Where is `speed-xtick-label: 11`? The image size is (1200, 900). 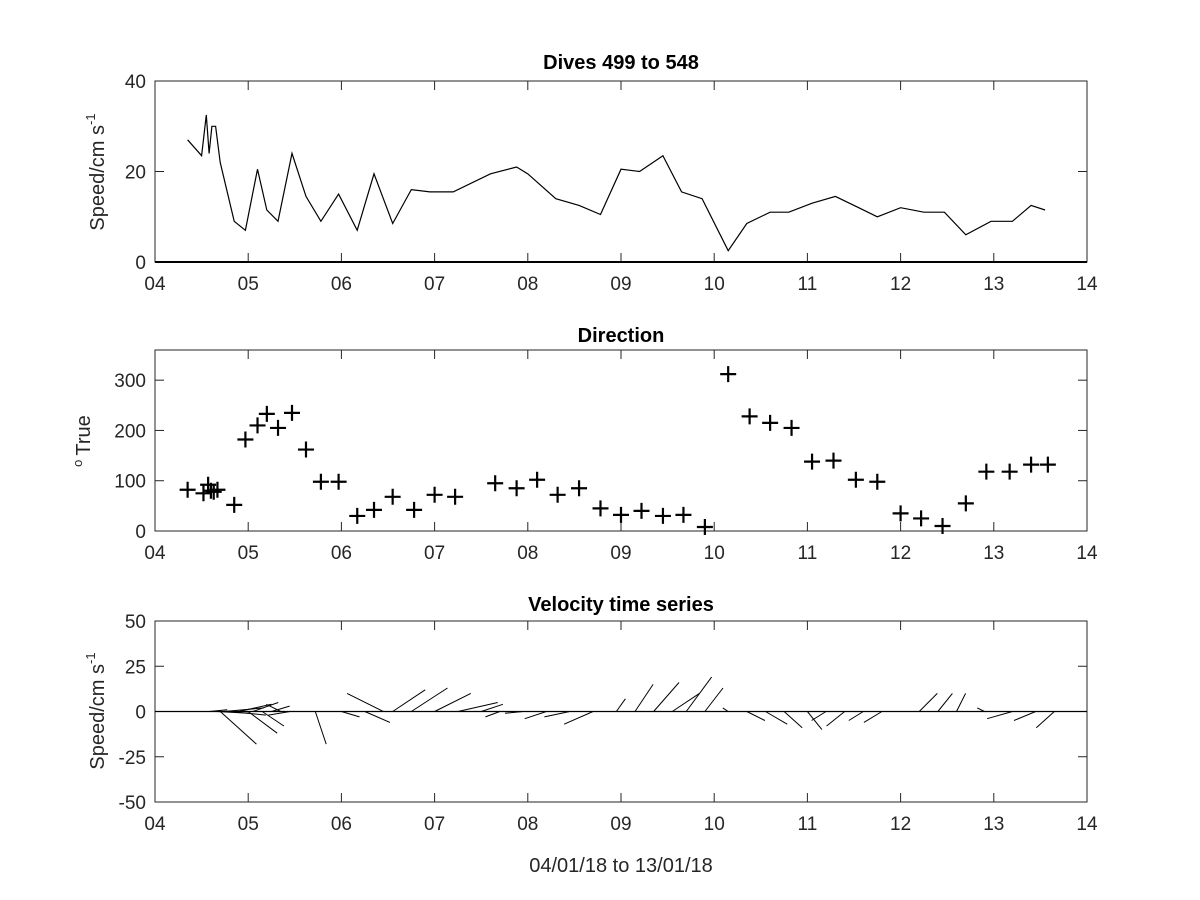 speed-xtick-label: 11 is located at coordinates (808, 284).